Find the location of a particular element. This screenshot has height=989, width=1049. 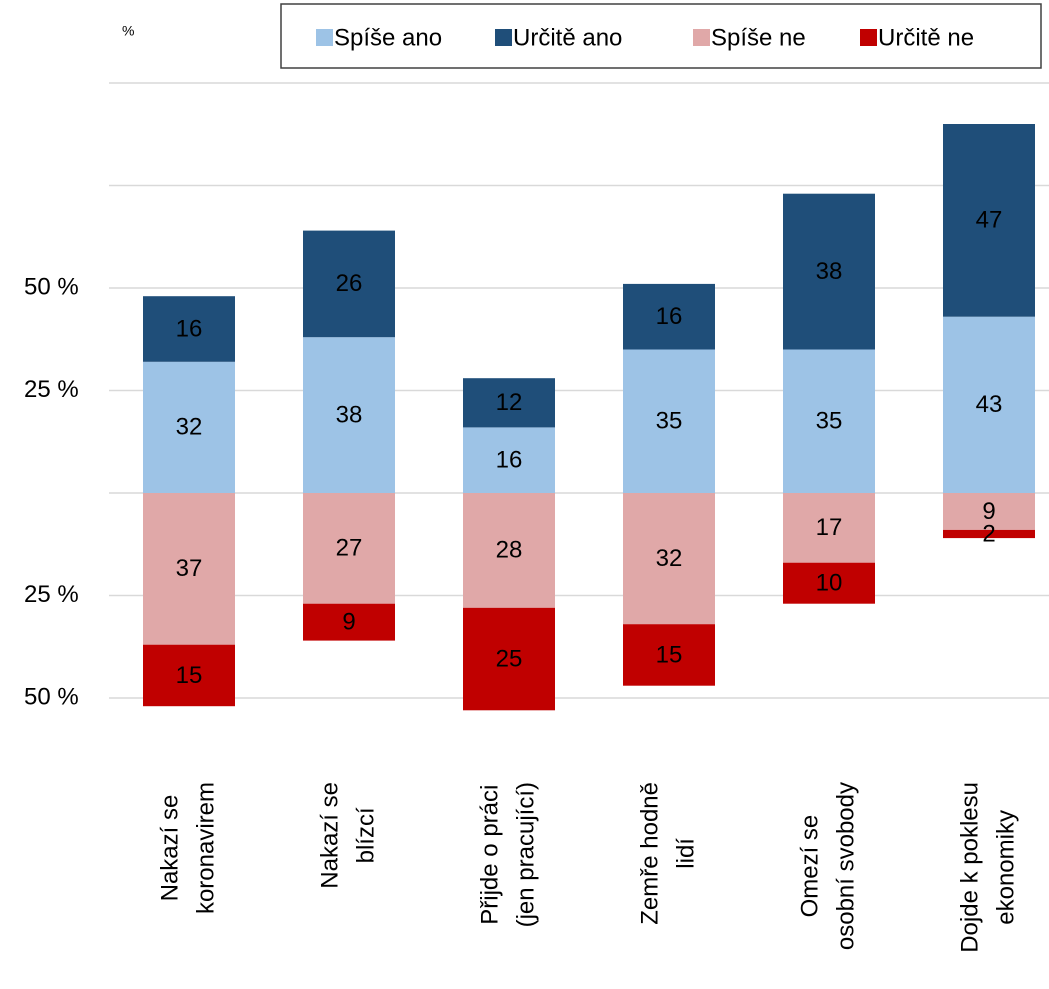

legend-label: Určitě ne is located at coordinates (926, 37).